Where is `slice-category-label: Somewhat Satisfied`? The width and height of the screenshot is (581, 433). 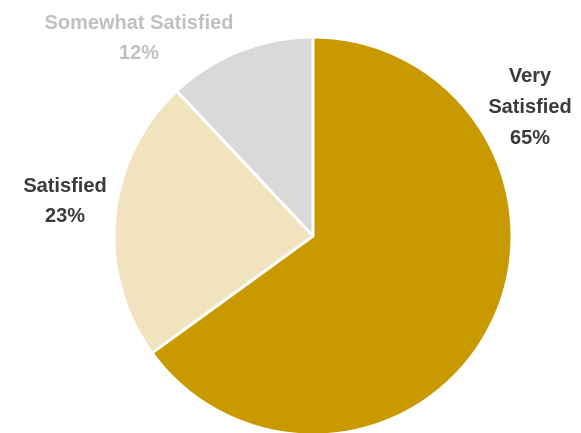
slice-category-label: Somewhat Satisfied is located at coordinates (139, 23).